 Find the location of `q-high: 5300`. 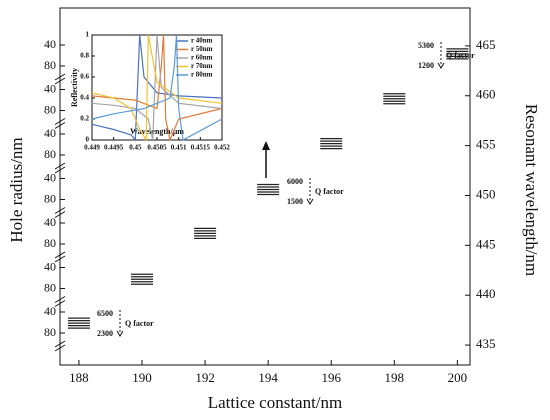

q-high: 5300 is located at coordinates (426, 45).